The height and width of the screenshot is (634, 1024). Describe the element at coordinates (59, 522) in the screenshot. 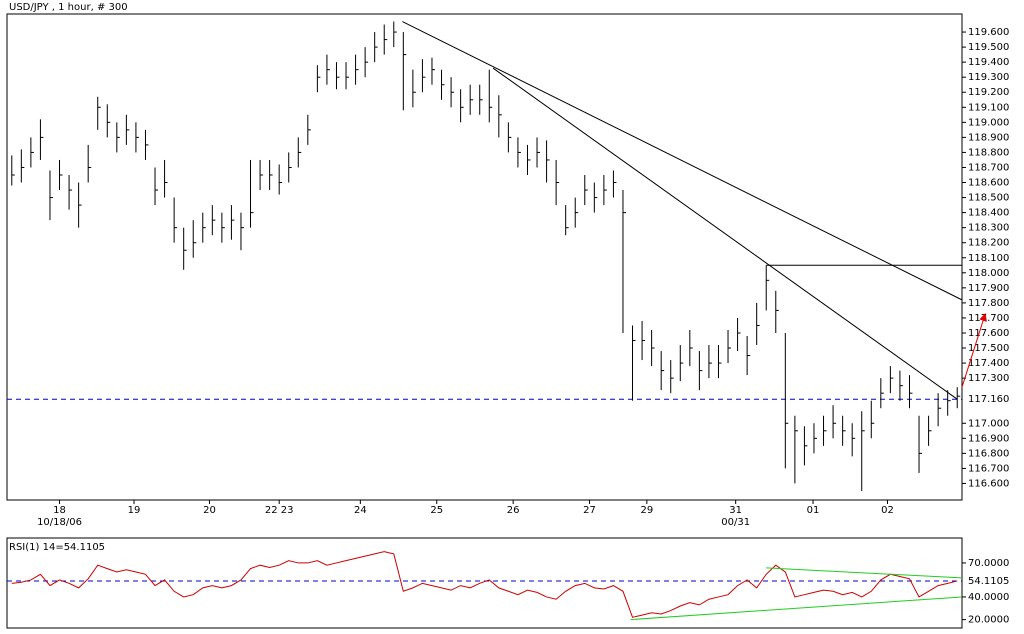

I see `x-sublabel: 10/18/06` at that location.